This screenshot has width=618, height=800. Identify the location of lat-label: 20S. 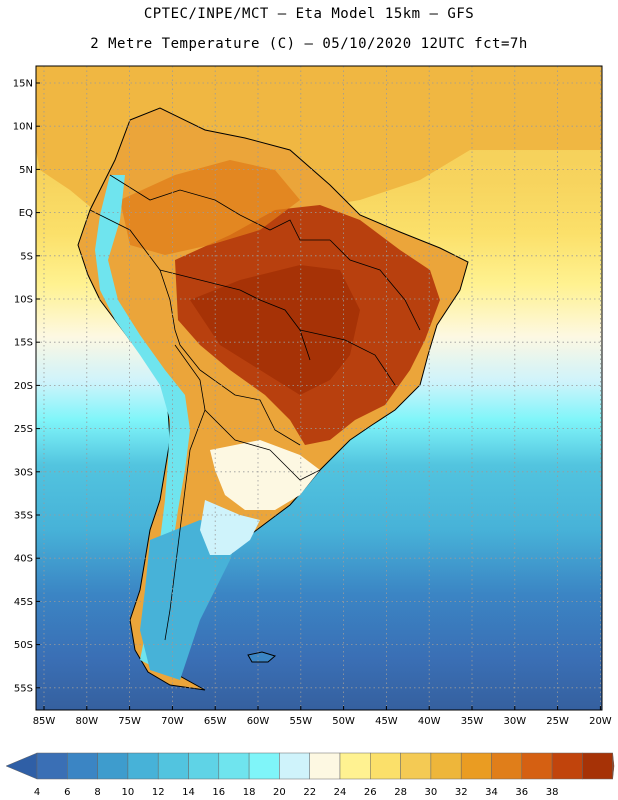
(23, 386).